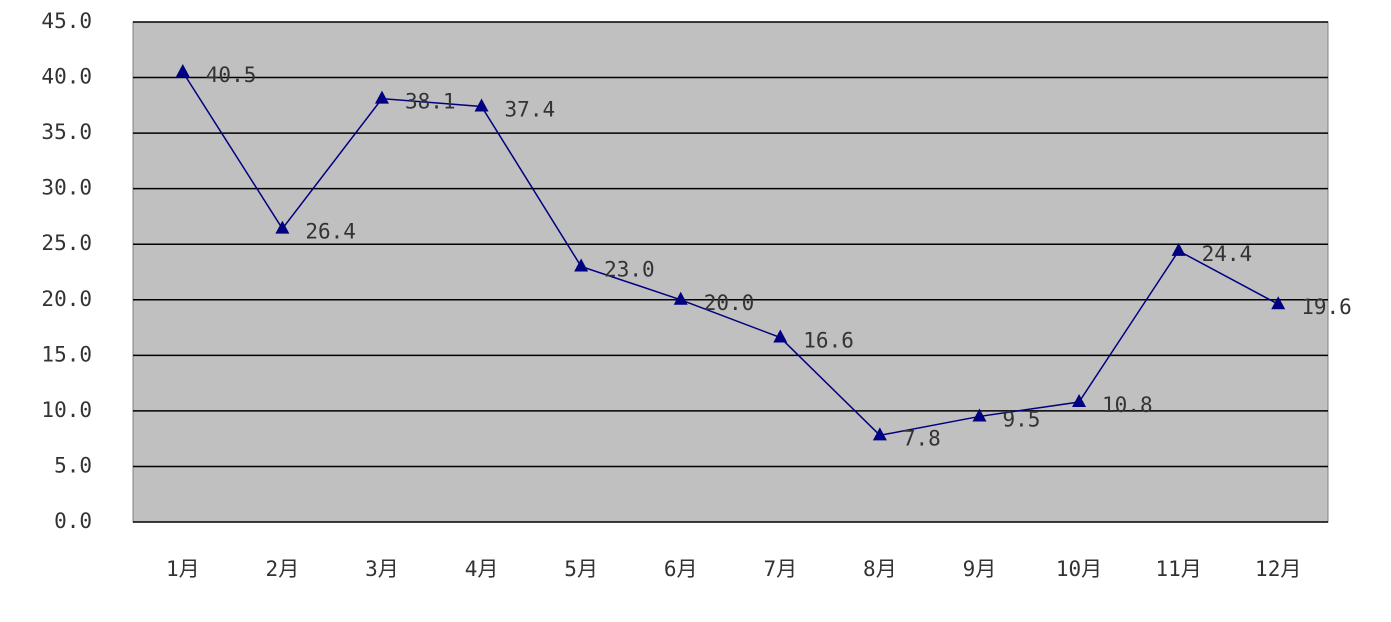  What do you see at coordinates (980, 569) in the screenshot?
I see `x-tick-label: 9月` at bounding box center [980, 569].